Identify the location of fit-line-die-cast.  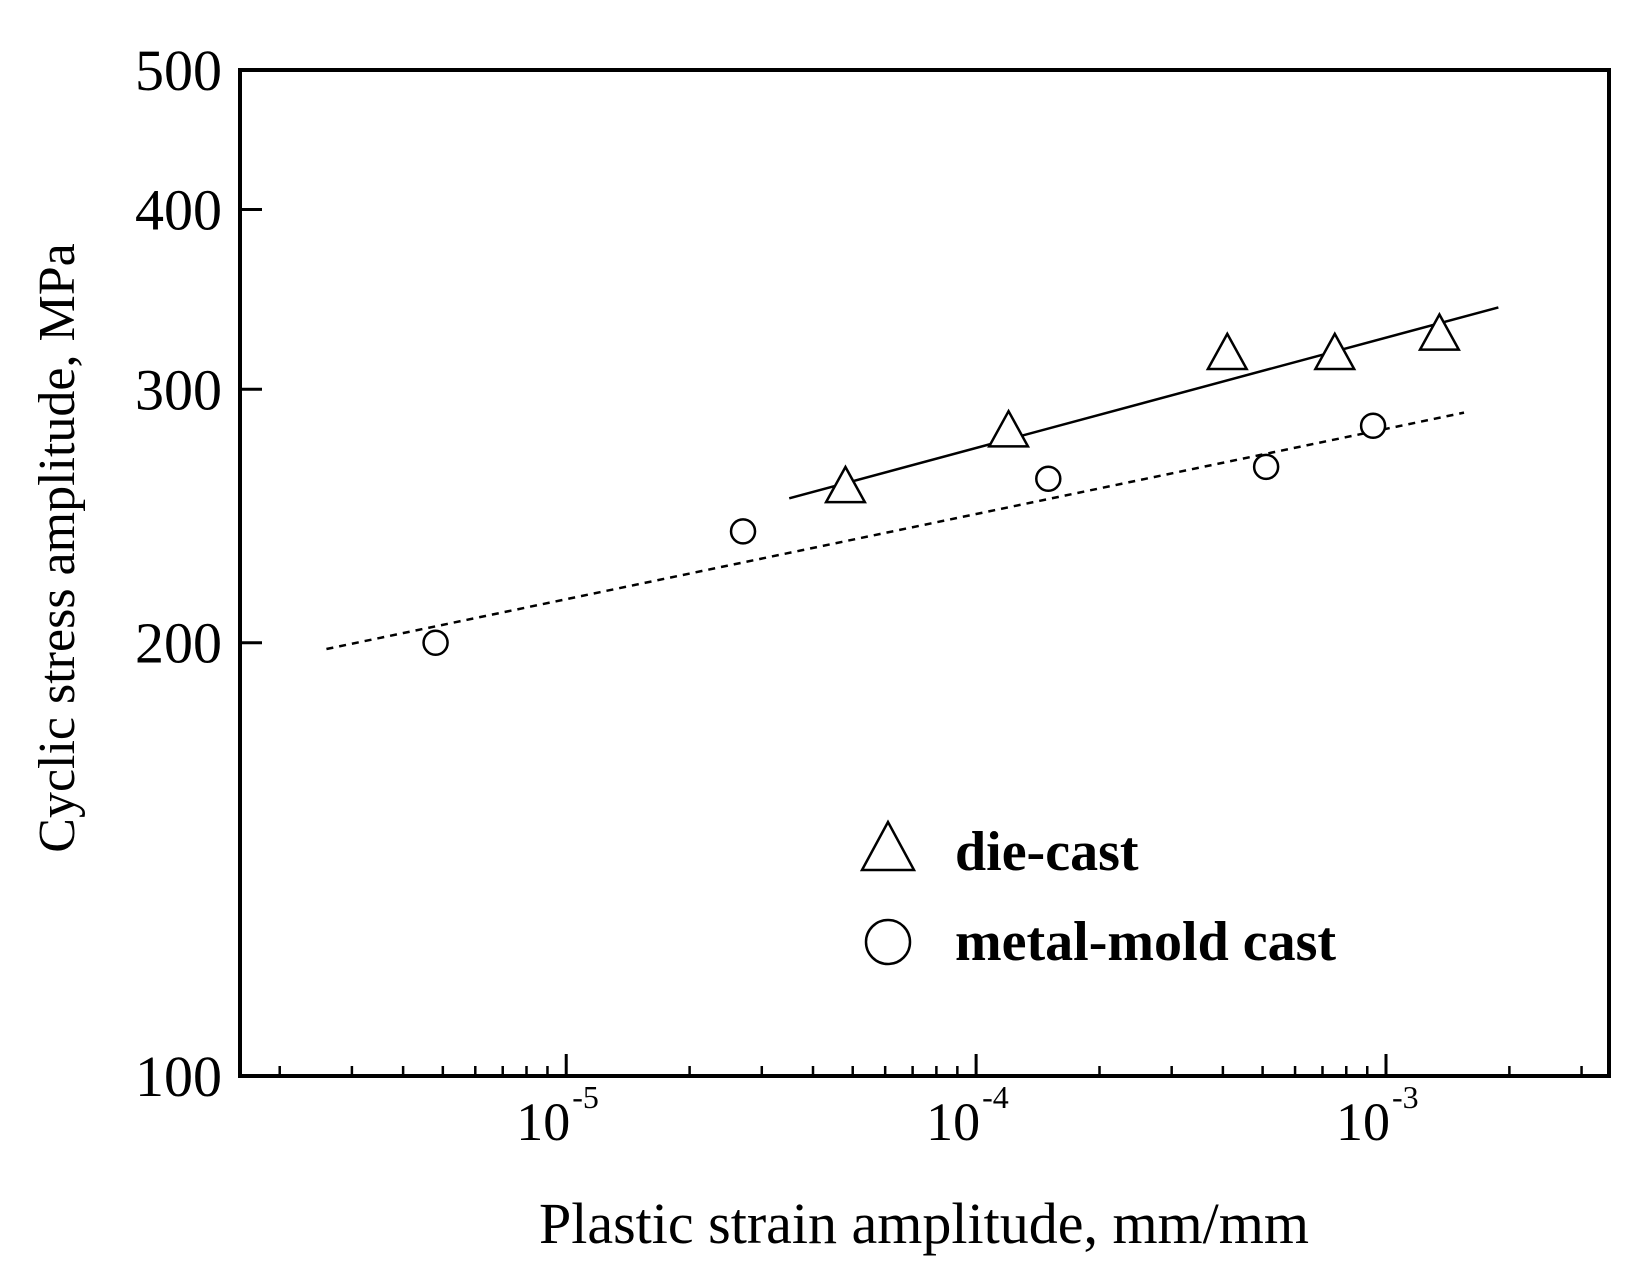
(1143, 403).